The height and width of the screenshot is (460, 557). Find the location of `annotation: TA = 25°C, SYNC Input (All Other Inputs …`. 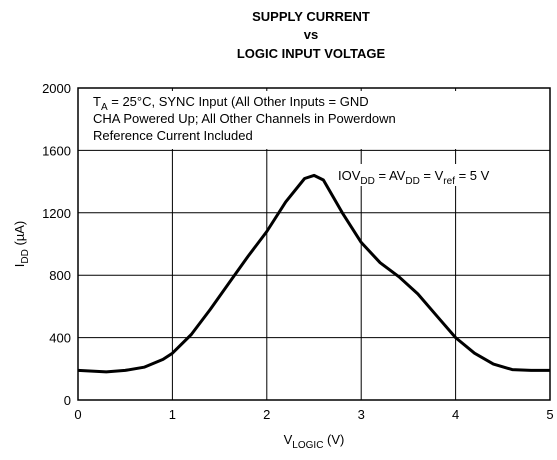

annotation: TA = 25°C, SYNC Input (All Other Inputs … is located at coordinates (231, 103).